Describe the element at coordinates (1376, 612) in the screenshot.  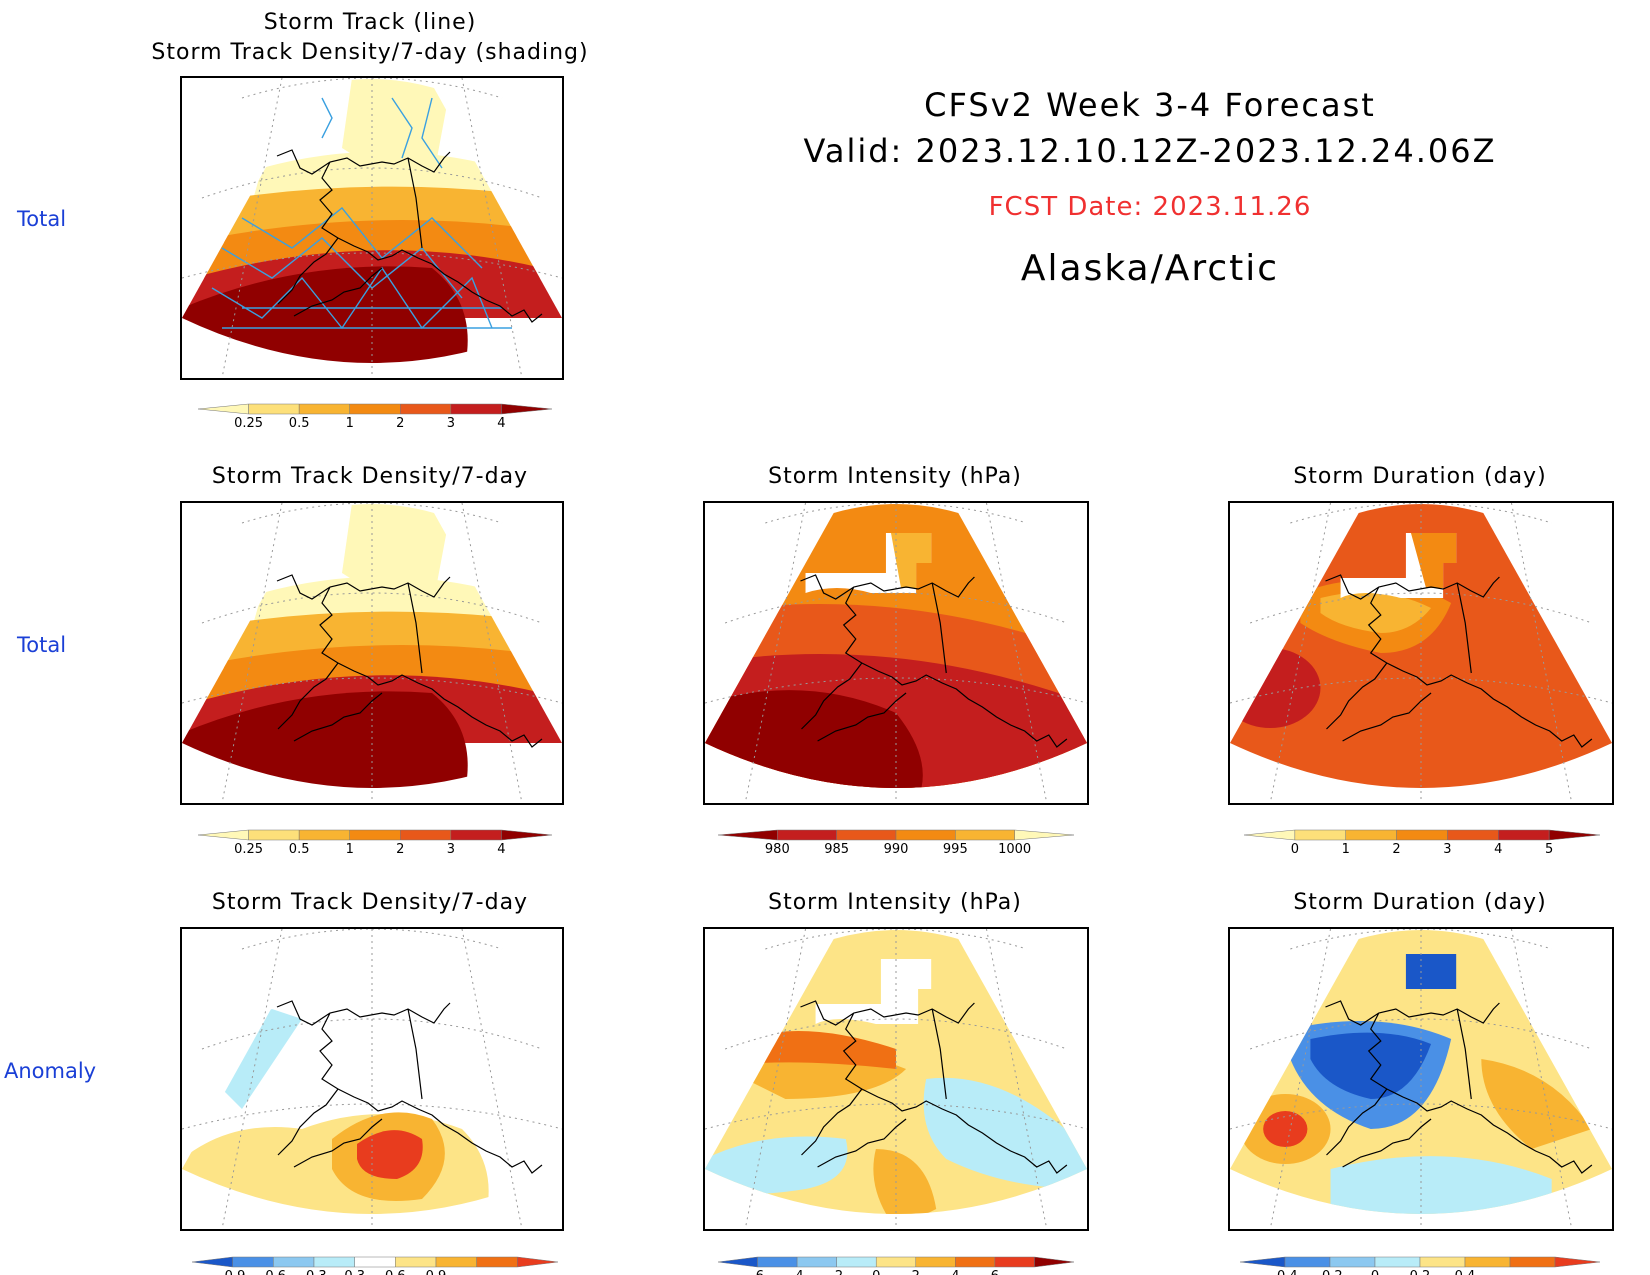
I see `dur-center` at that location.